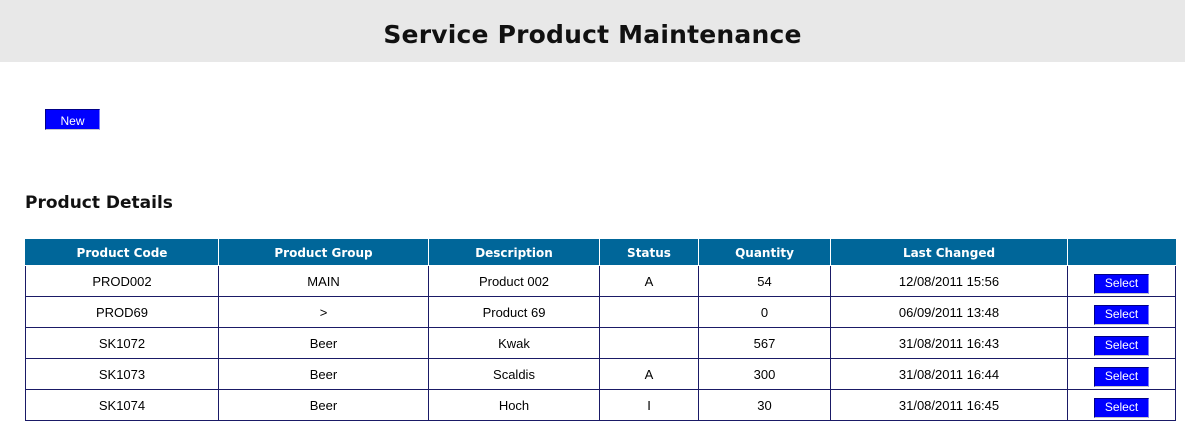 Image resolution: width=1185 pixels, height=447 pixels. I want to click on column-header-status: Status, so click(649, 252).